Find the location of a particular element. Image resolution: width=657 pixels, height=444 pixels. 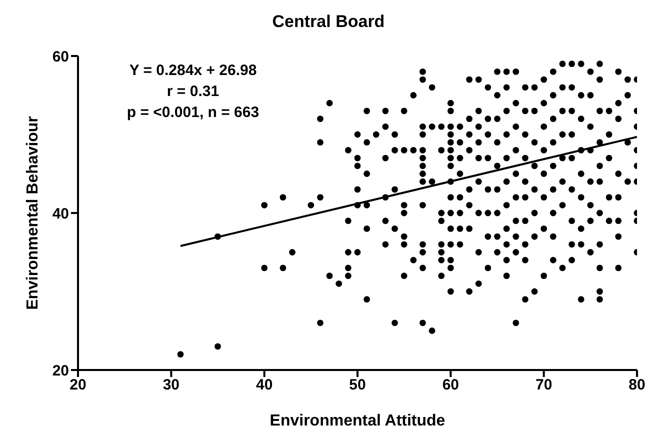

x-tick-label: 30 is located at coordinates (171, 385).